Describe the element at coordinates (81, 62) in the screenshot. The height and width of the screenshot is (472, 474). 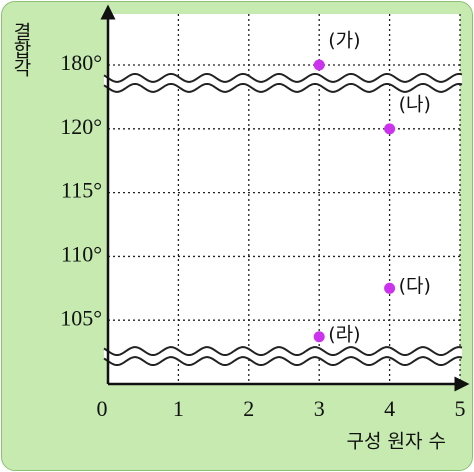
I see `y-tick-label: 180°` at that location.